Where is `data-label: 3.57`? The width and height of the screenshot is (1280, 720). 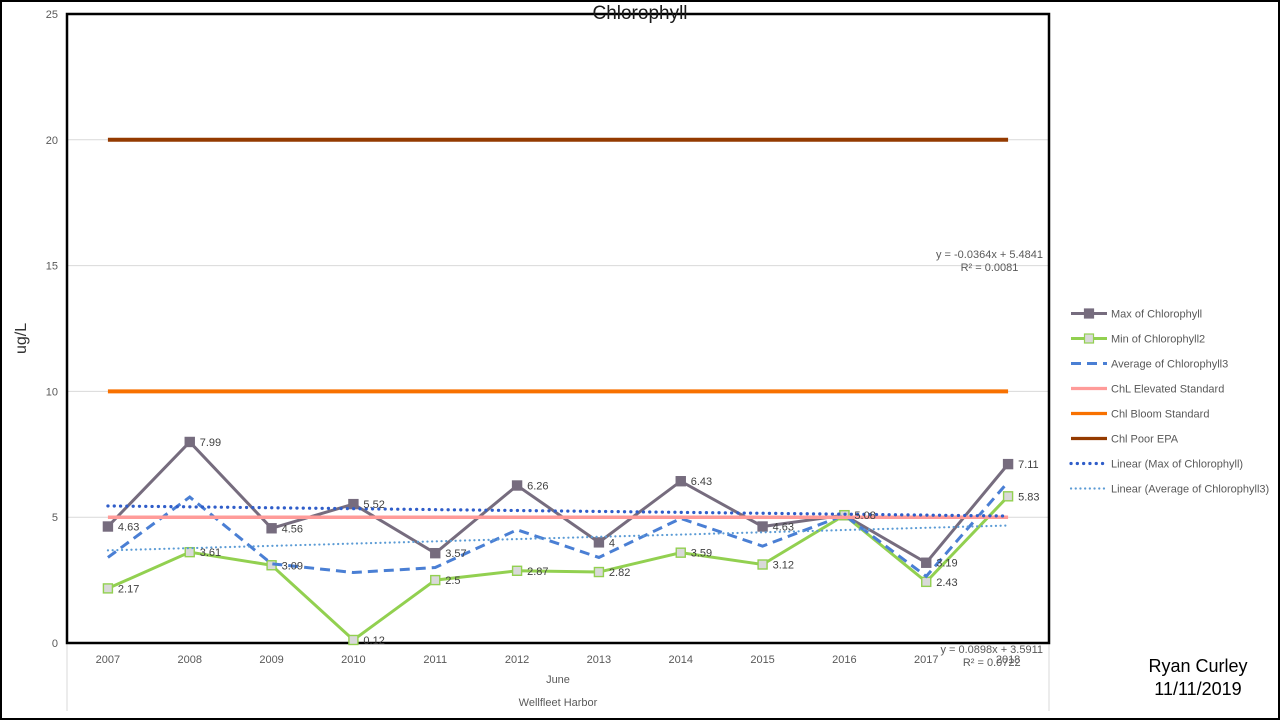
data-label: 3.57 is located at coordinates (455, 554).